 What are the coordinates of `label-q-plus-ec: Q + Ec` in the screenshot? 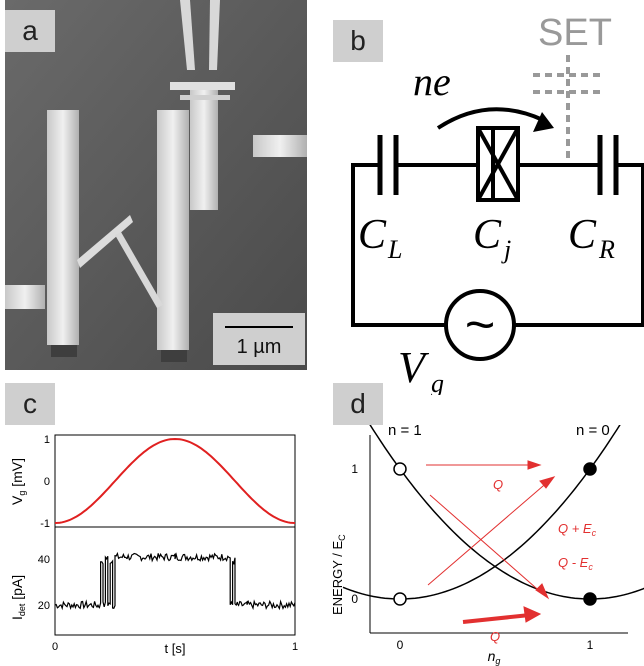 It's located at (577, 529).